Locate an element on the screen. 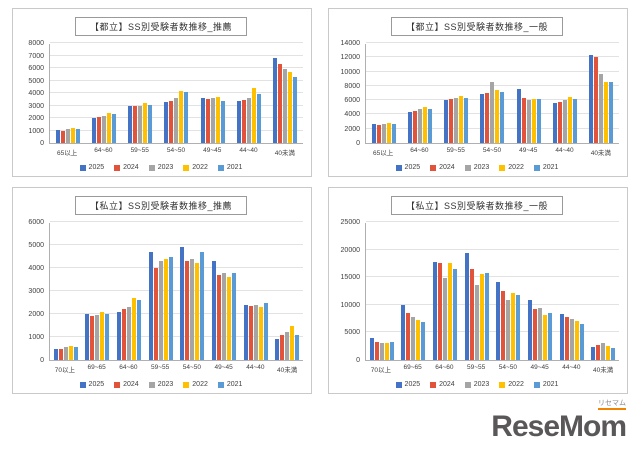 Image resolution: width=640 pixels, height=450 pixels. y-tick-label: 3000 is located at coordinates (36, 291).